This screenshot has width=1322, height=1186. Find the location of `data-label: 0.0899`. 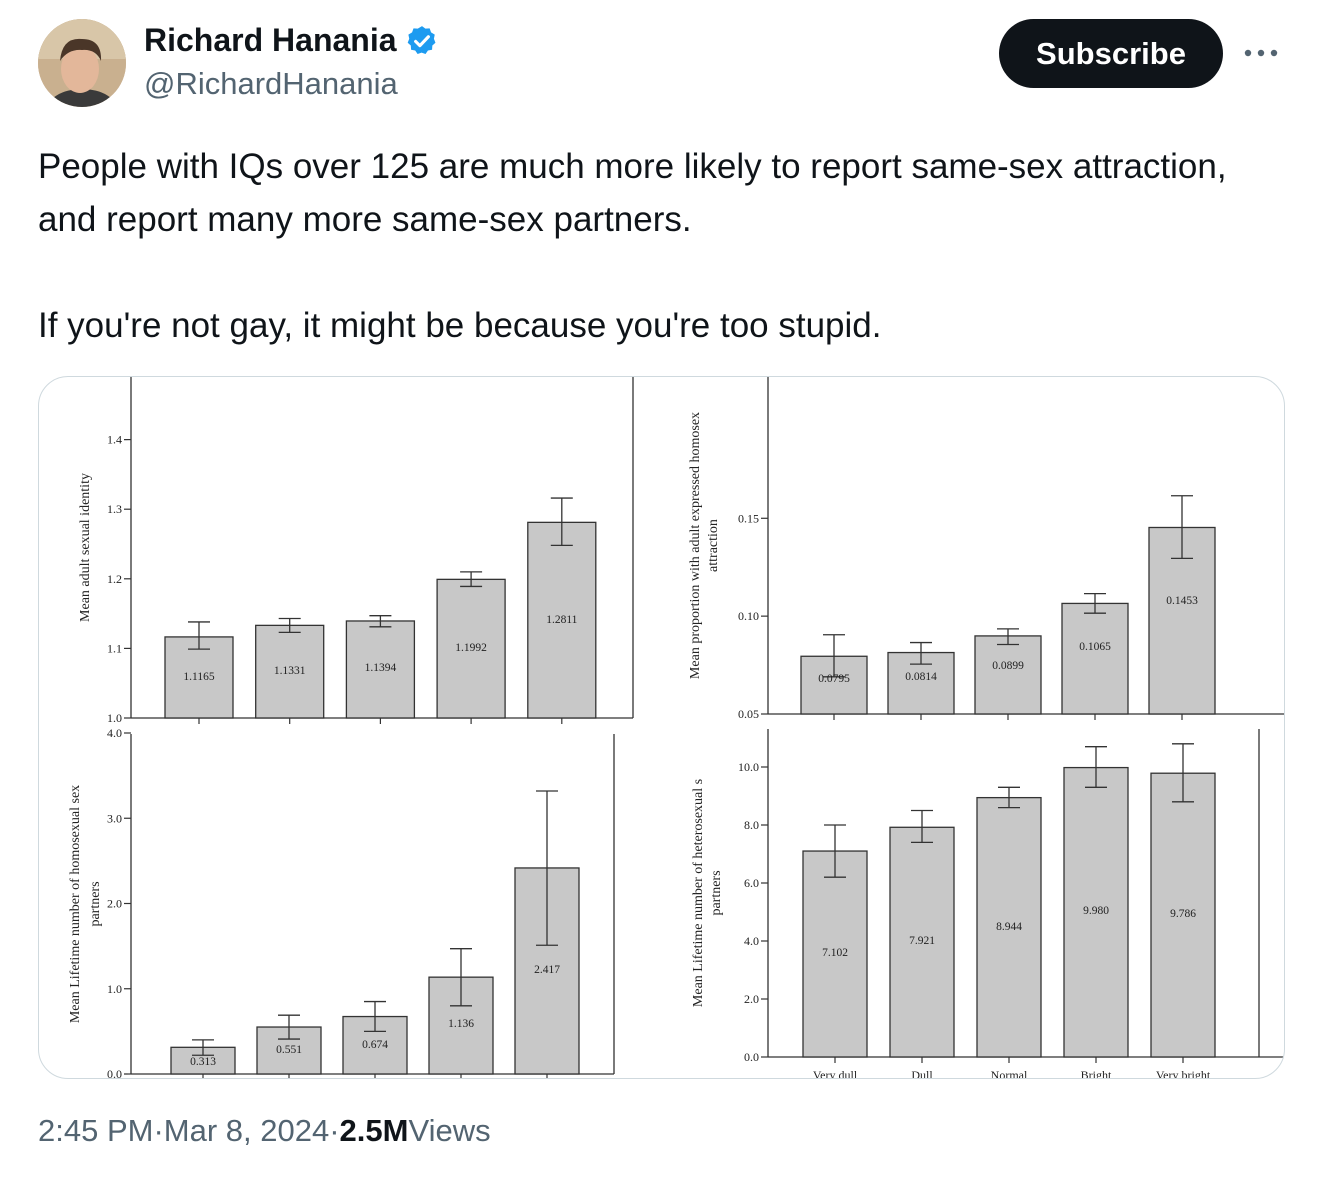

data-label: 0.0899 is located at coordinates (1008, 666).